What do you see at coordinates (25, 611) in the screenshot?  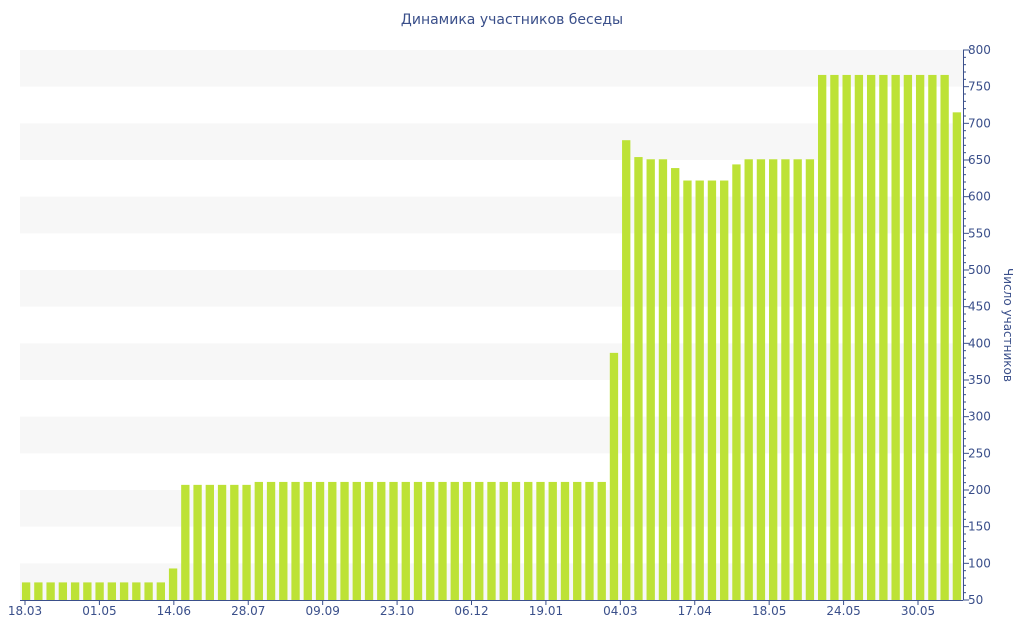 I see `x-tick-label: 18.03` at bounding box center [25, 611].